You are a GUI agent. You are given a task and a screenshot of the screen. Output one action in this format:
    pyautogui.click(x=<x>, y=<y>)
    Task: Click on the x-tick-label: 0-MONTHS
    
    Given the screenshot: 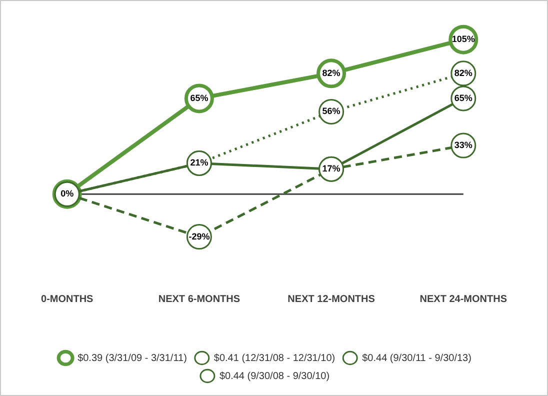 What is the action you would take?
    pyautogui.click(x=67, y=299)
    